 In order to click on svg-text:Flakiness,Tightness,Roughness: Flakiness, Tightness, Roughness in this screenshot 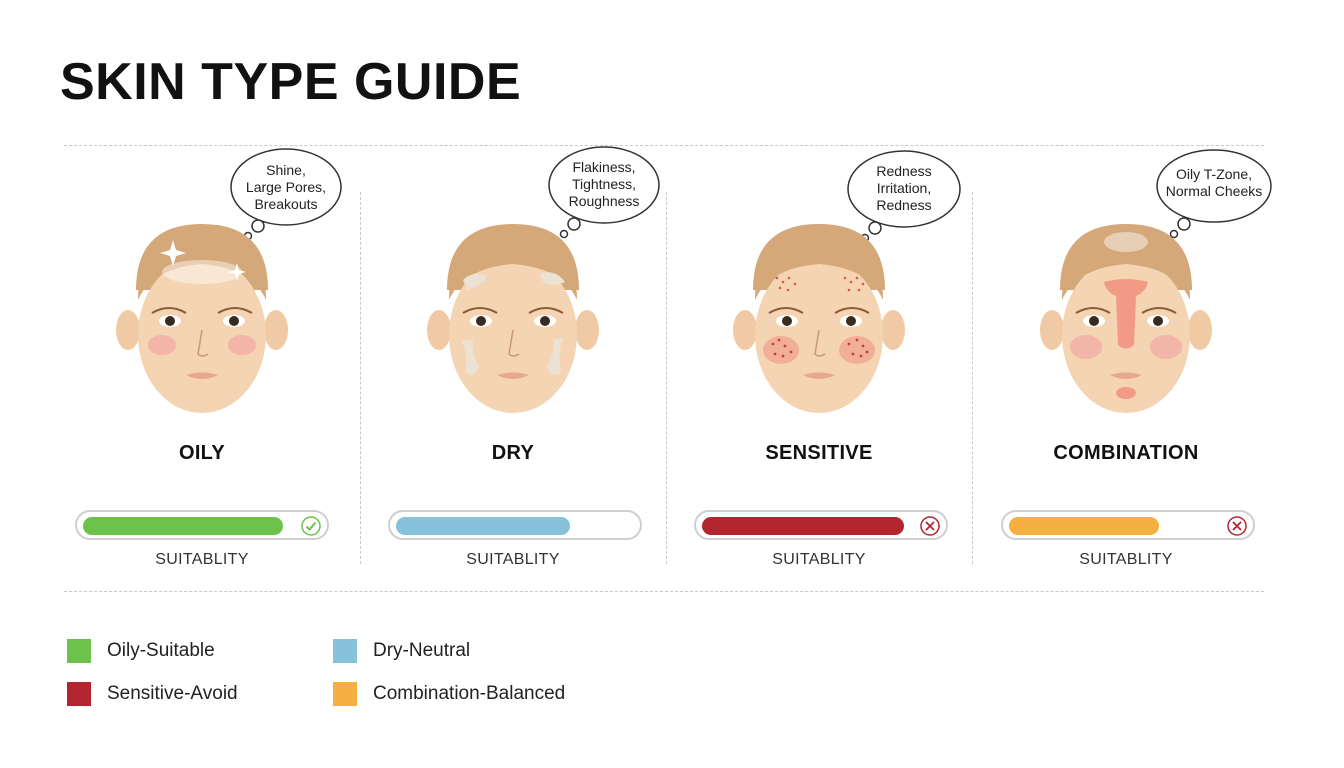, I will do `click(604, 184)`.